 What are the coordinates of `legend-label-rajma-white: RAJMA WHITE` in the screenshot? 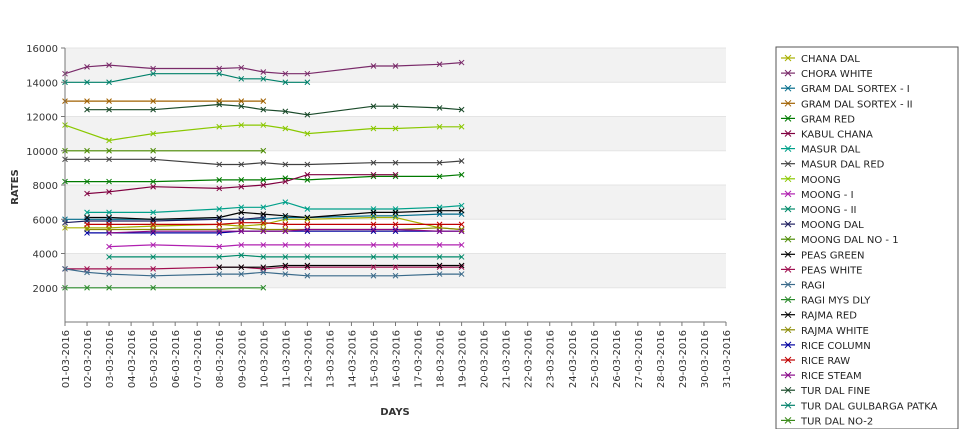 It's located at (835, 331).